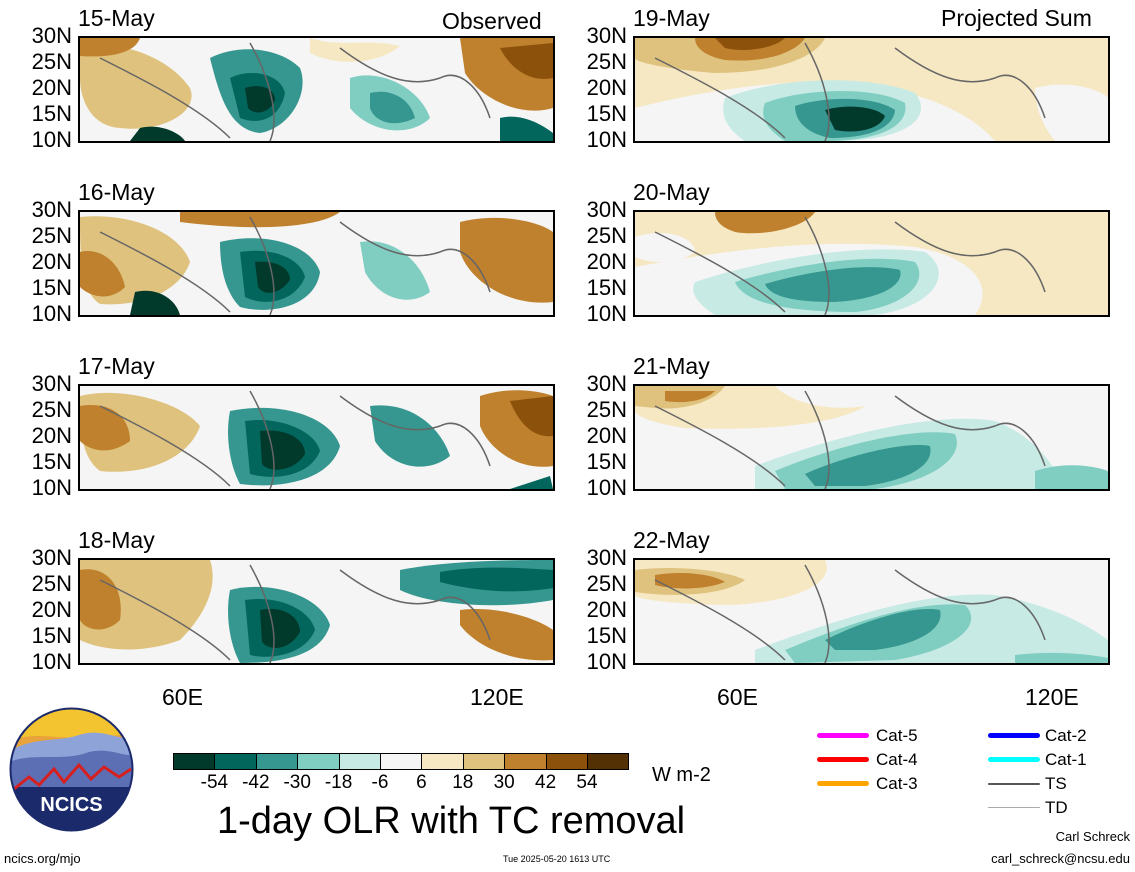 The image size is (1135, 872). What do you see at coordinates (1066, 759) in the screenshot?
I see `legend-label: Cat-1` at bounding box center [1066, 759].